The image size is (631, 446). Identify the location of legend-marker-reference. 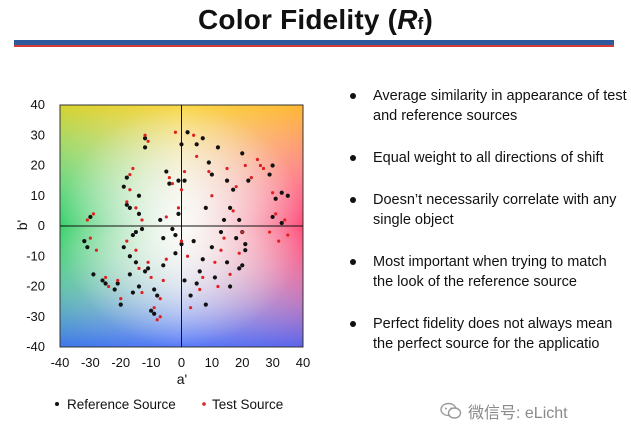
(57, 404).